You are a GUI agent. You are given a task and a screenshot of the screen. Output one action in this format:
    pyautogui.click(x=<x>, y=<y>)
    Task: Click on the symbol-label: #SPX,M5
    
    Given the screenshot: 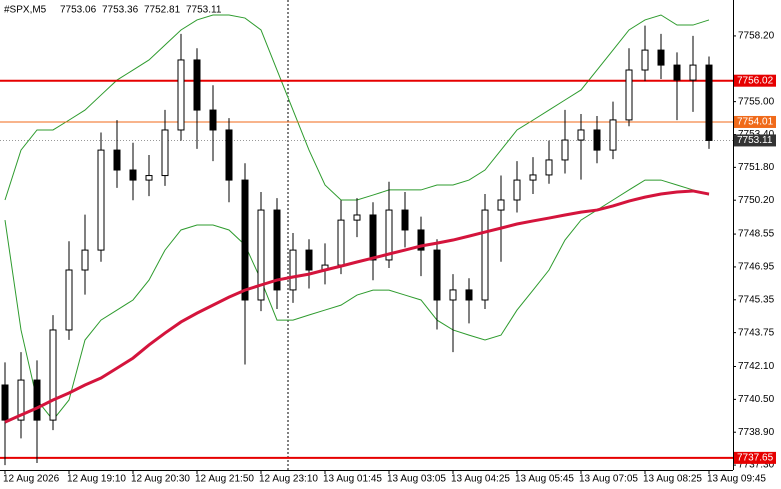 What is the action you would take?
    pyautogui.click(x=25, y=10)
    